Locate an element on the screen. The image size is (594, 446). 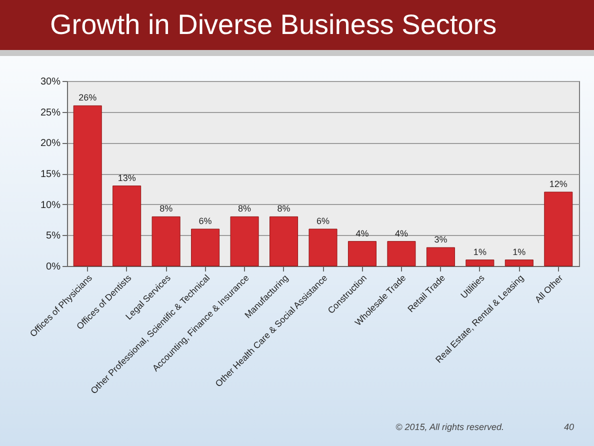
data-label: 12% is located at coordinates (558, 184).